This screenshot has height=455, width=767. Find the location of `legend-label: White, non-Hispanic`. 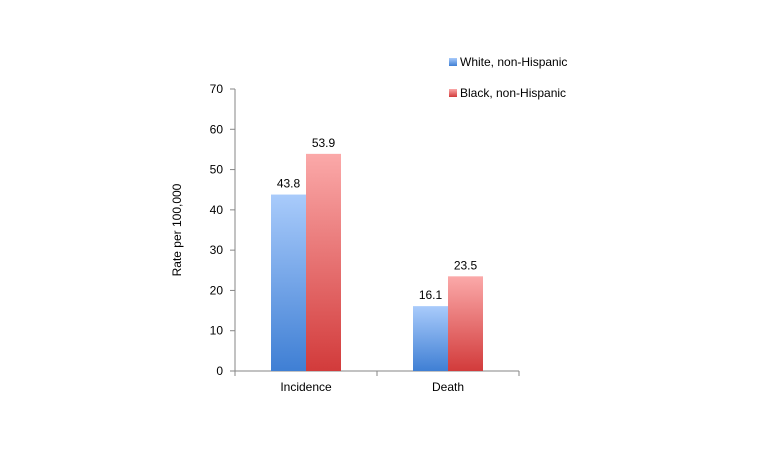

legend-label: White, non-Hispanic is located at coordinates (513, 62).